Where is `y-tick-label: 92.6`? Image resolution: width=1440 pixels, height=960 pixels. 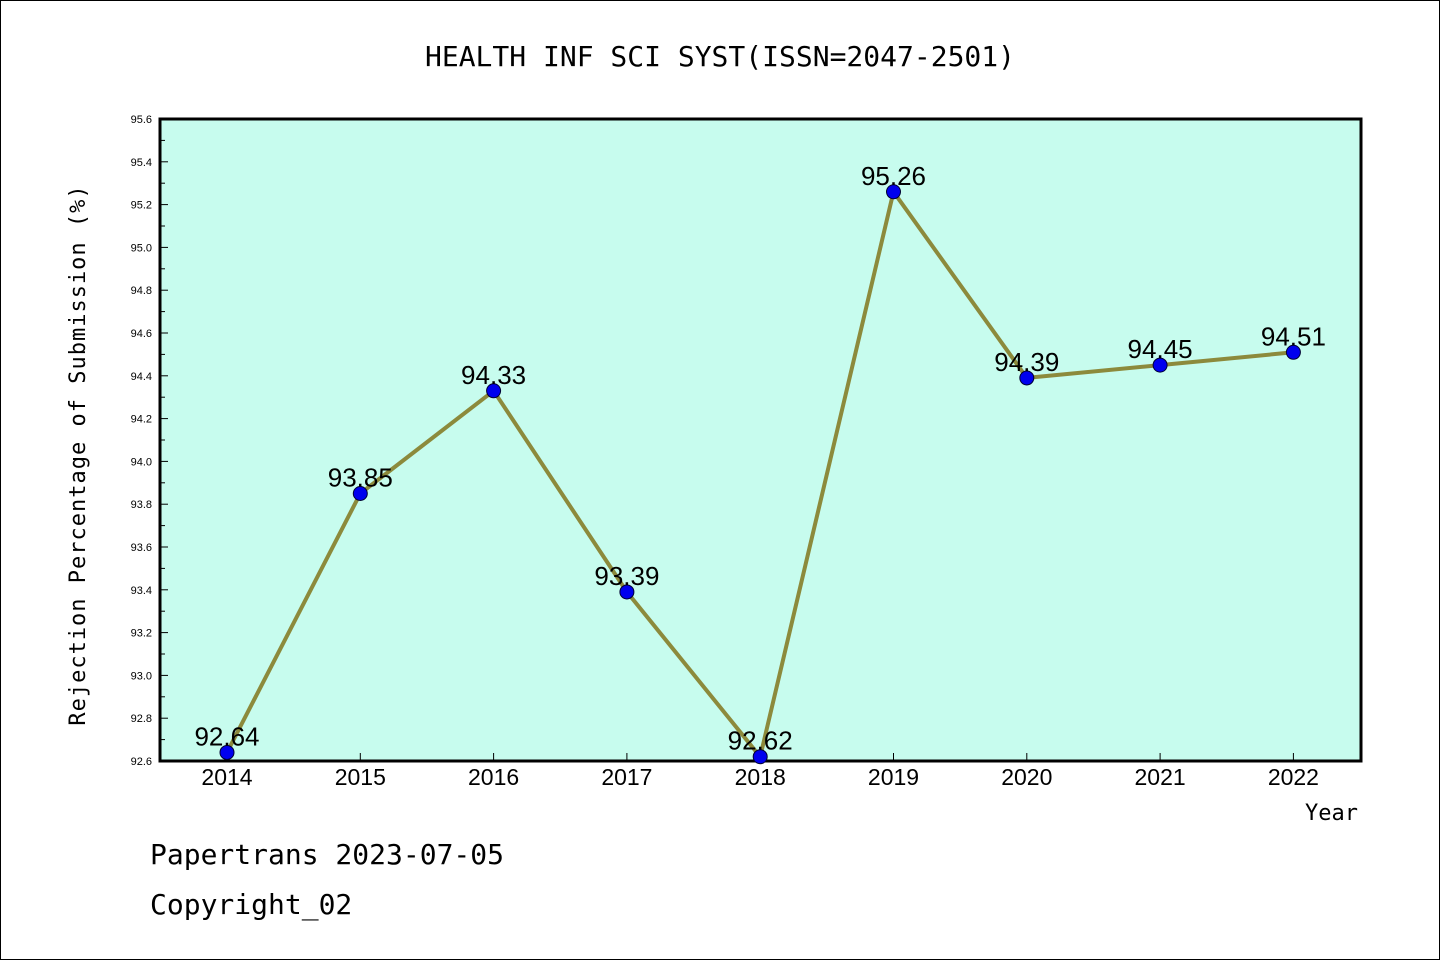 y-tick-label: 92.6 is located at coordinates (141, 762).